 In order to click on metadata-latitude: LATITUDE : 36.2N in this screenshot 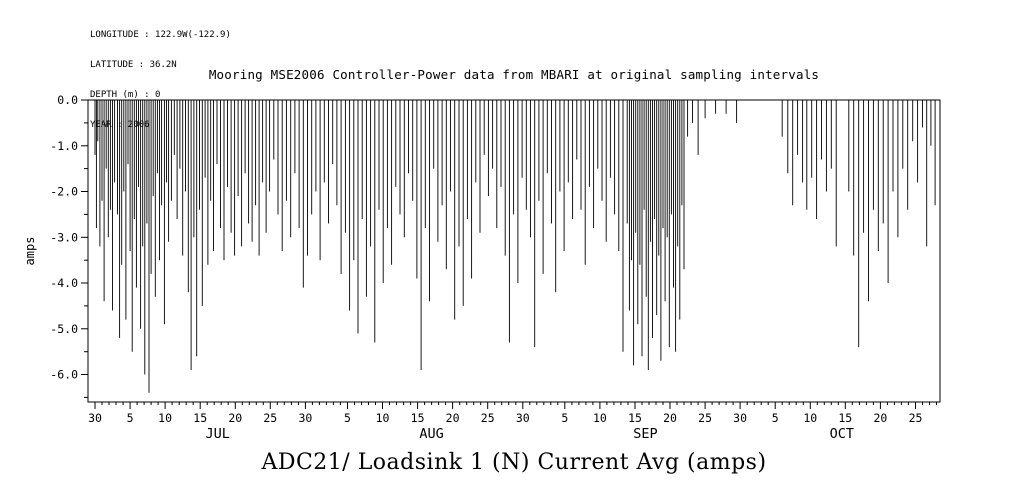, I will do `click(133, 65)`.